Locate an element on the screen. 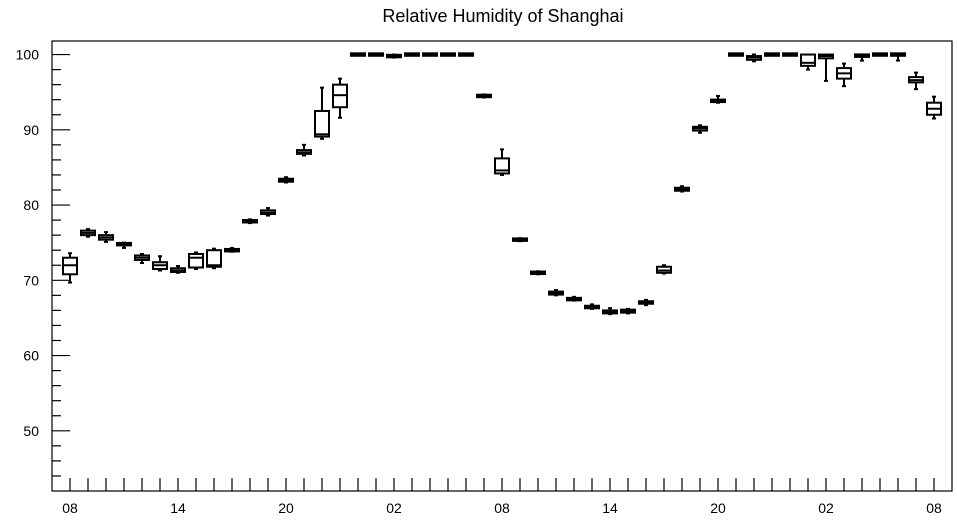 The image size is (957, 520). x-axis: 08 14 20 02 08 14 20 02 08 is located at coordinates (502, 497).